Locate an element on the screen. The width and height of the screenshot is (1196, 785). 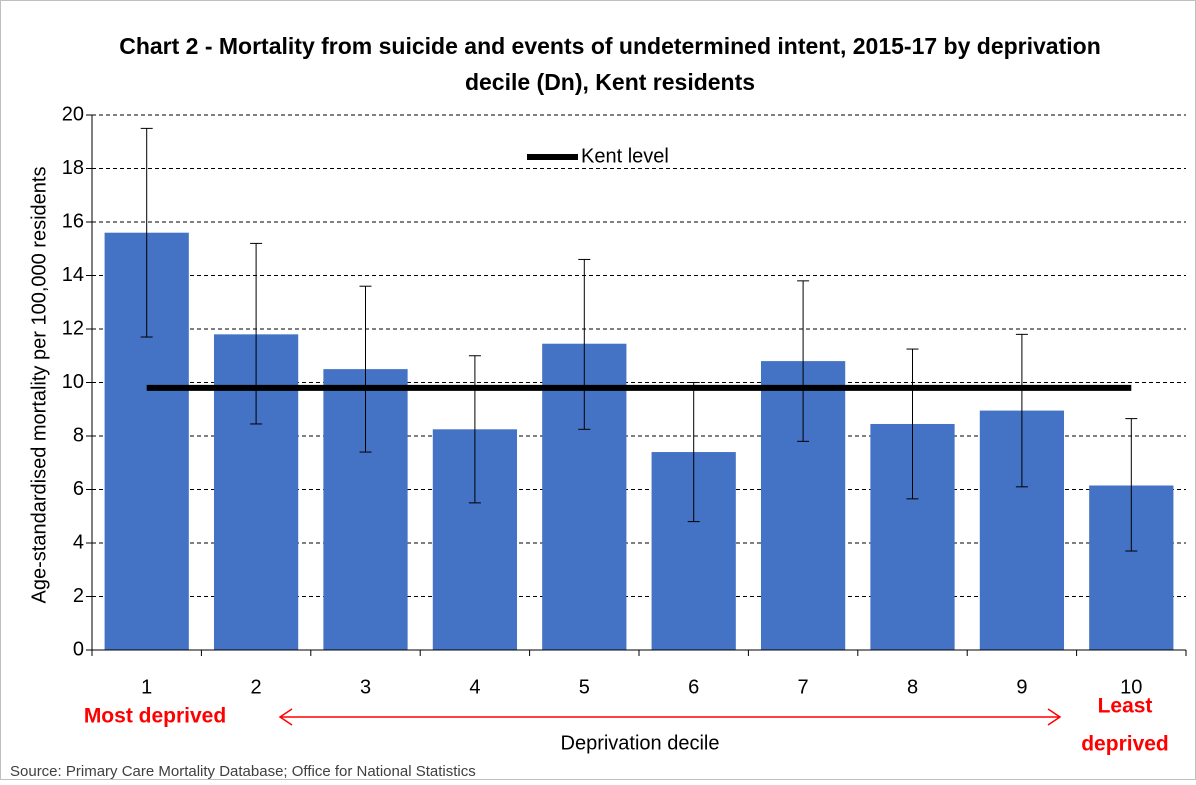
x-axis-label: Deprivation decile is located at coordinates (640, 743).